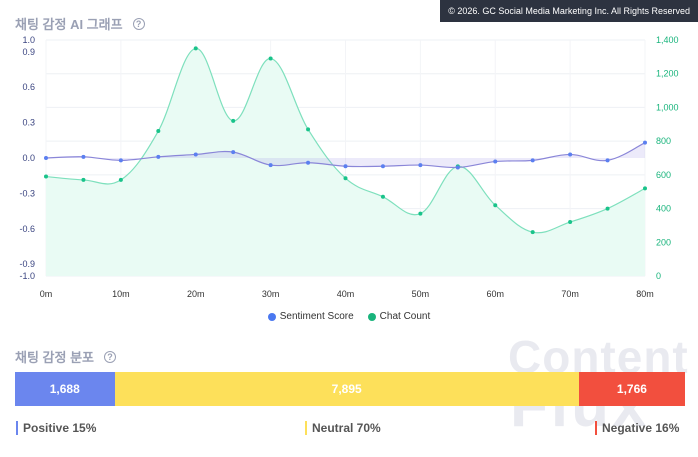  What do you see at coordinates (405, 316) in the screenshot?
I see `legend-label-chat-count: Chat Count` at bounding box center [405, 316].